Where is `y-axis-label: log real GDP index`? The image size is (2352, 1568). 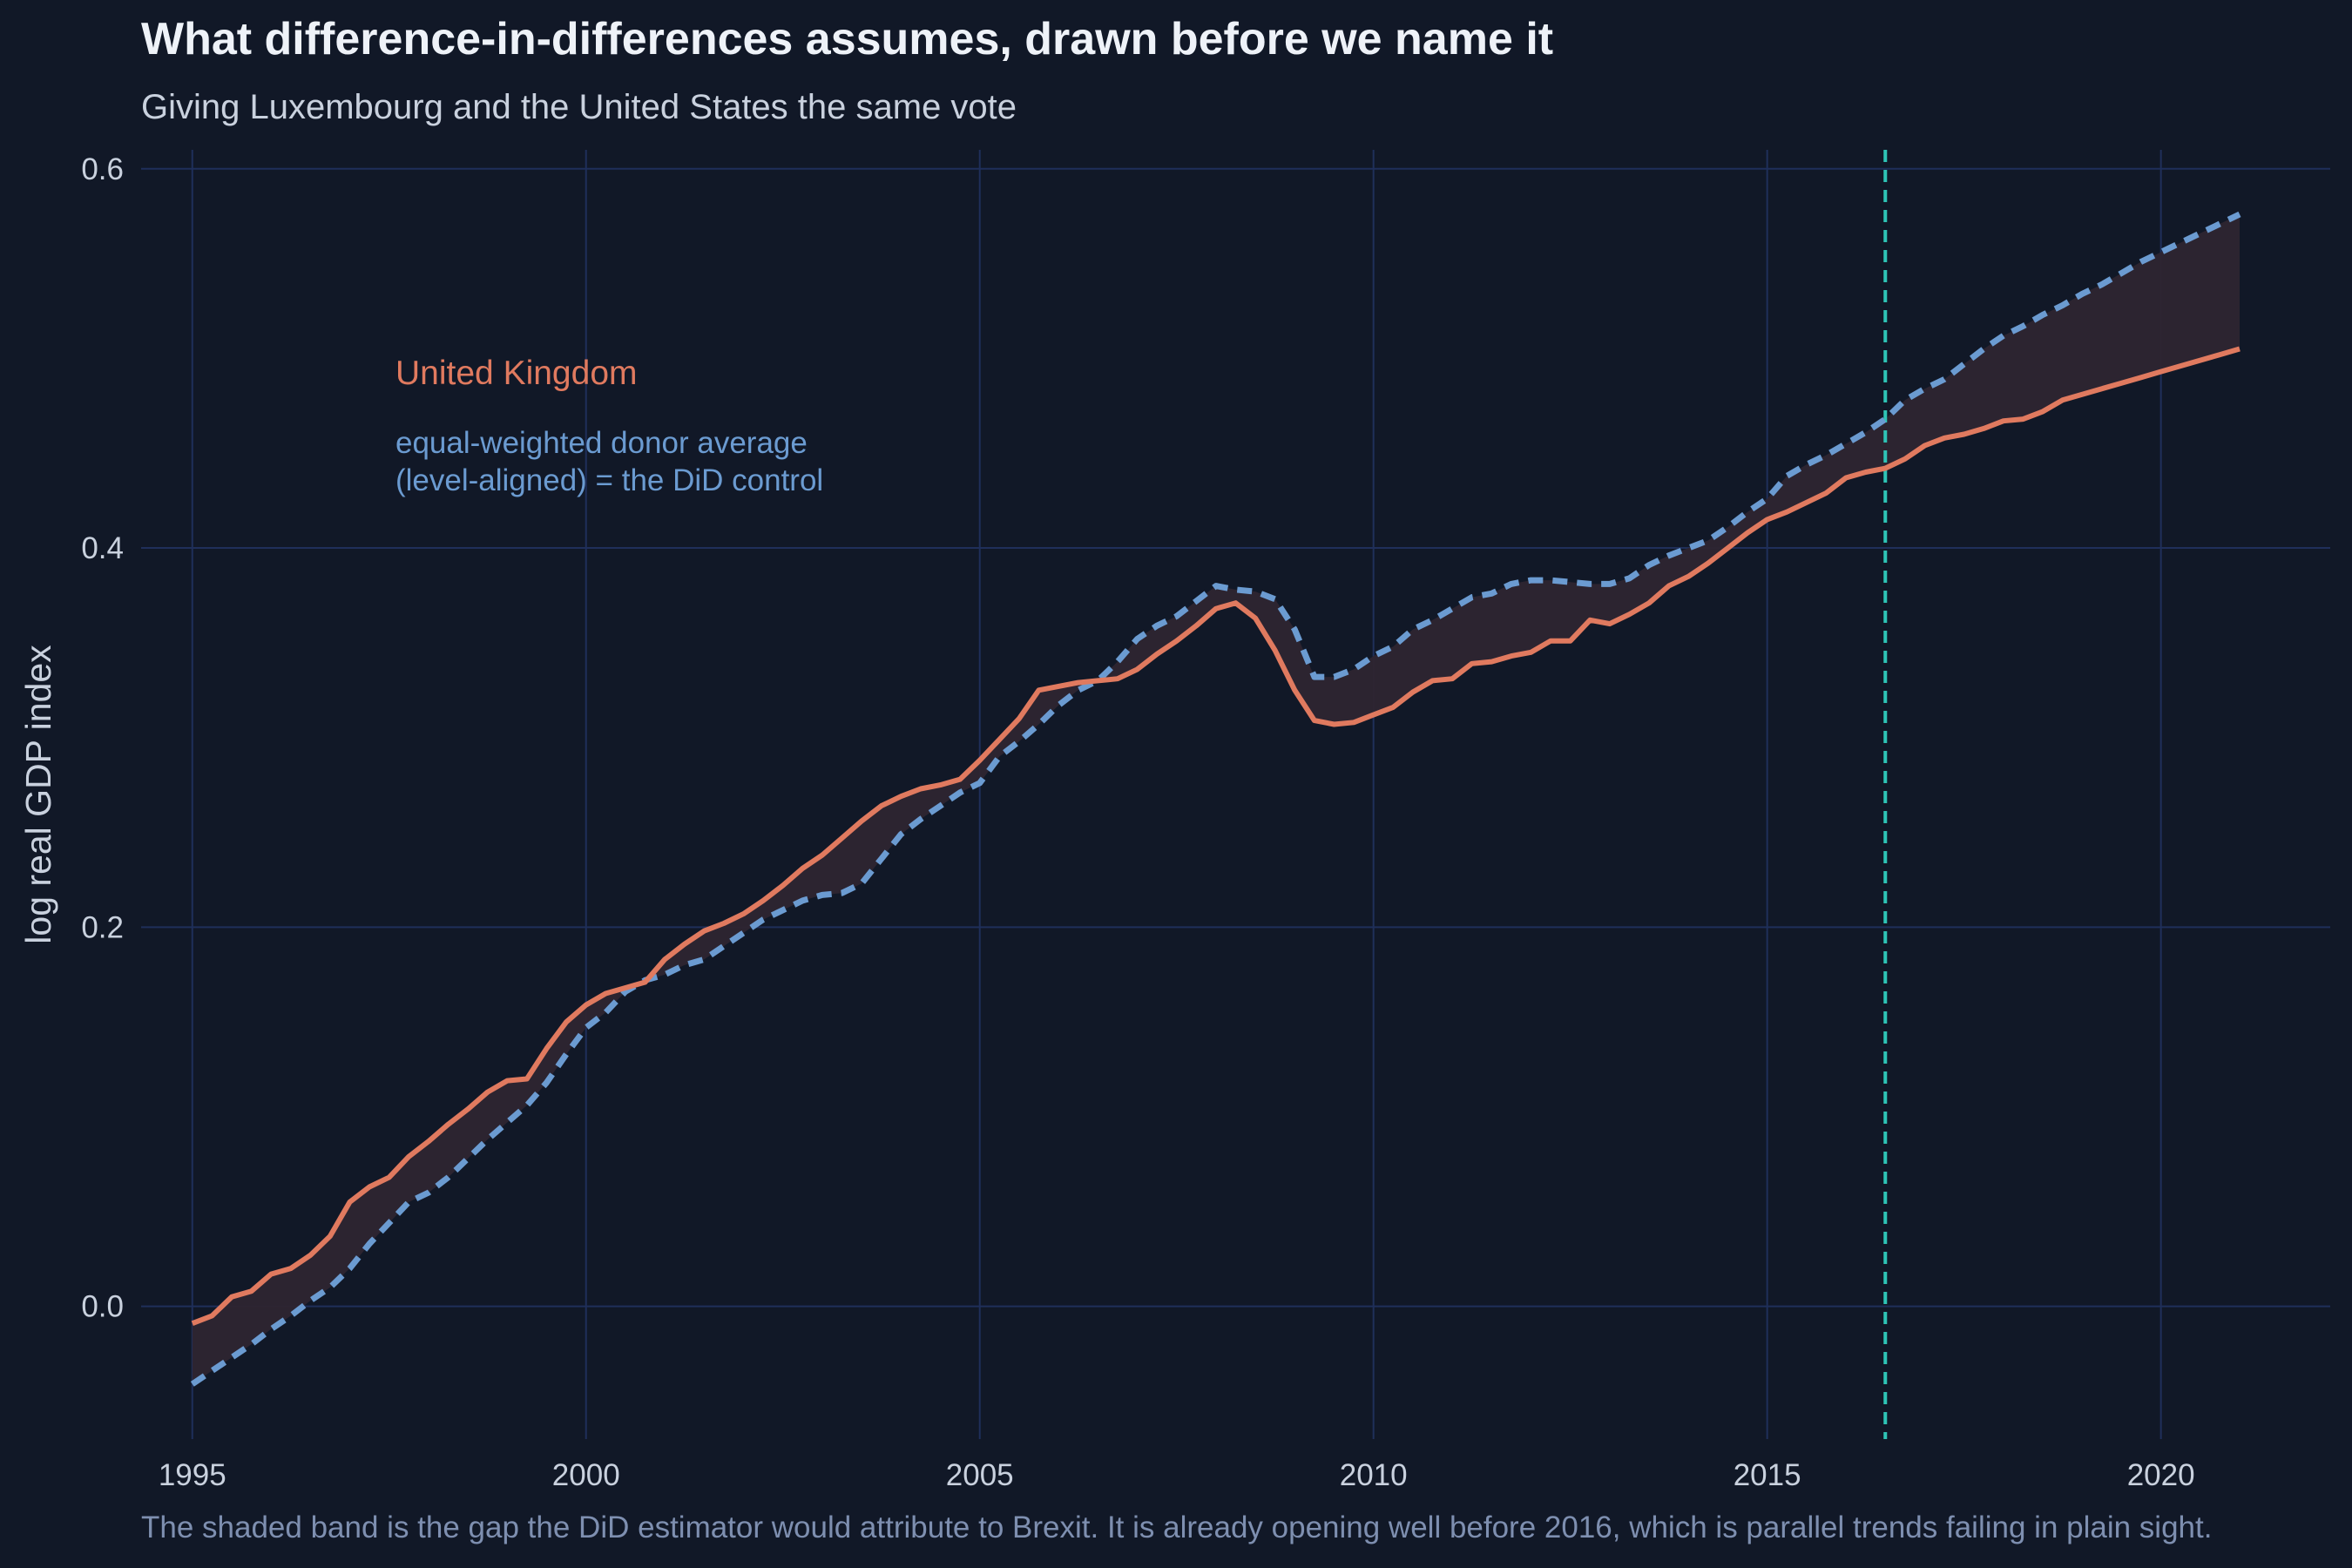
y-axis-label: log real GDP index is located at coordinates (38, 795).